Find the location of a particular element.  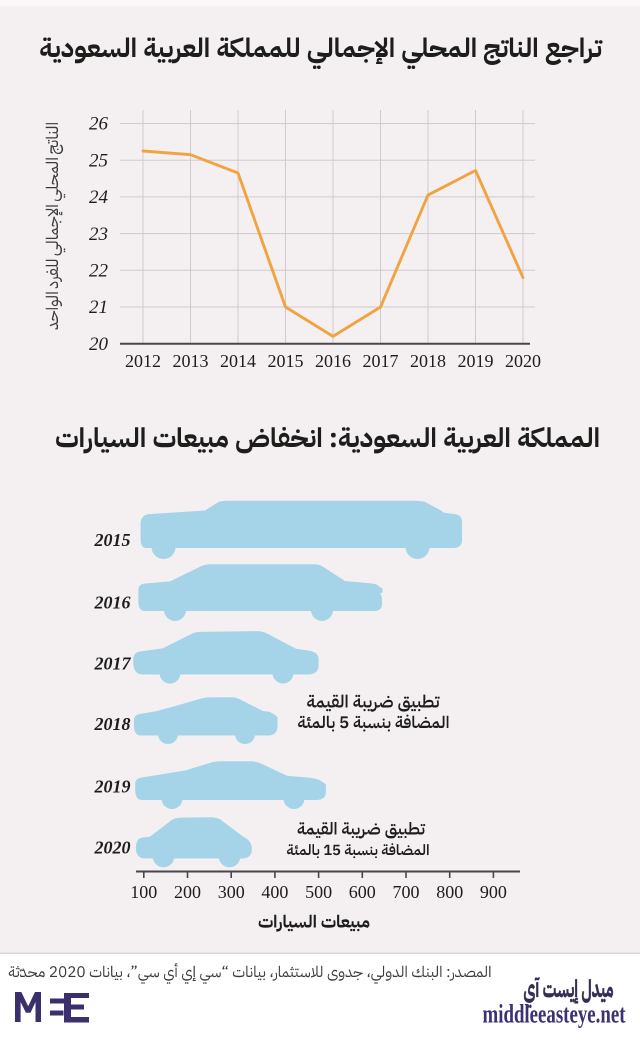

svg-text: 600 is located at coordinates (362, 892).